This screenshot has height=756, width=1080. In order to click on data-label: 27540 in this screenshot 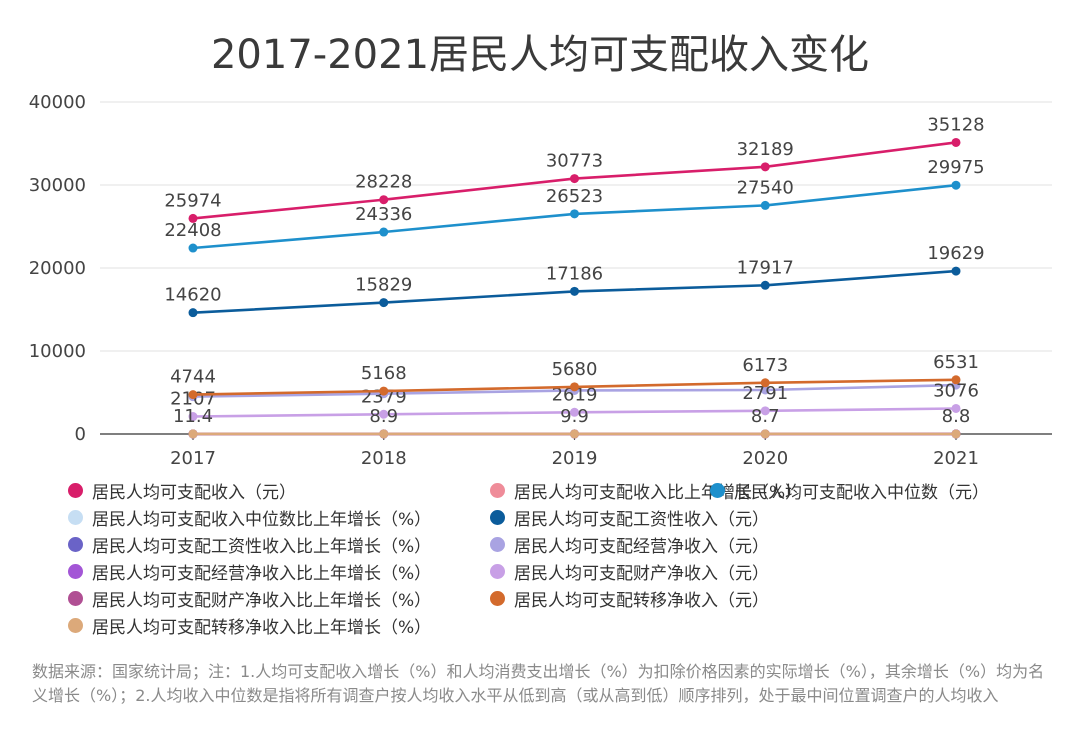, I will do `click(765, 187)`.